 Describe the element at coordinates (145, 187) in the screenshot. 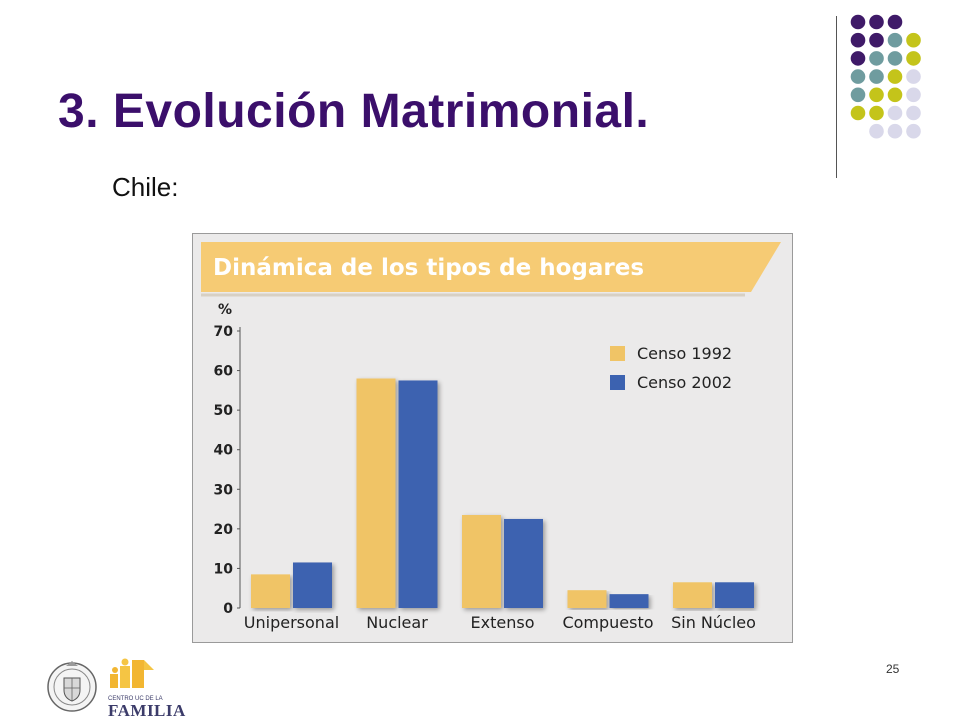

I see `slide-subtitle: Chile:` at that location.